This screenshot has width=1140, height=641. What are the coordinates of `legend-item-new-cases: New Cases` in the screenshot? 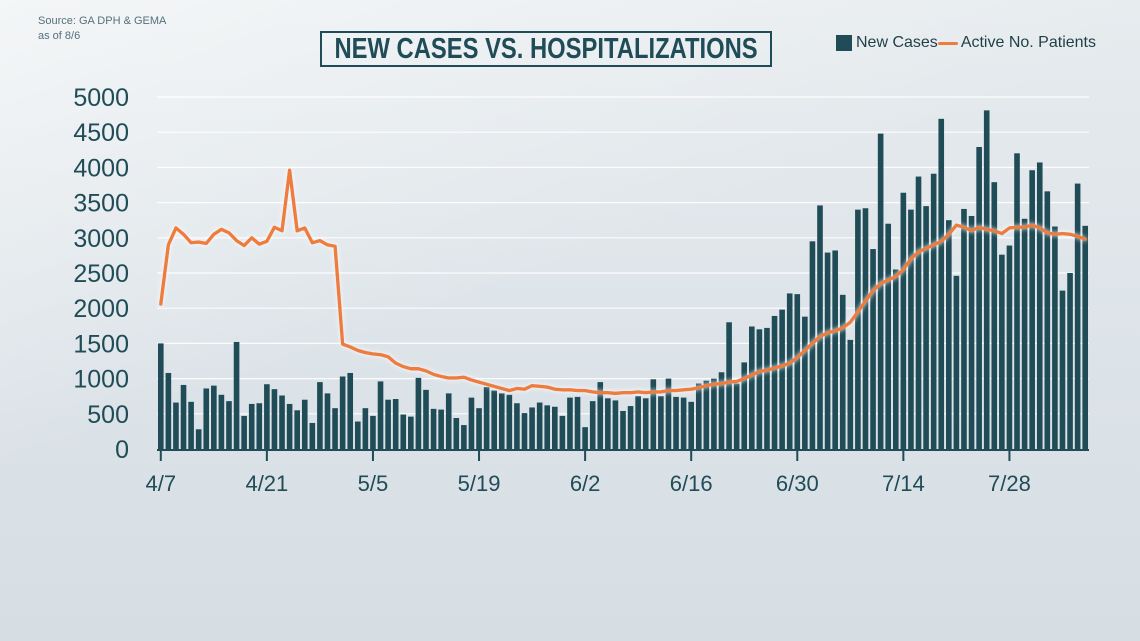 It's located at (887, 43).